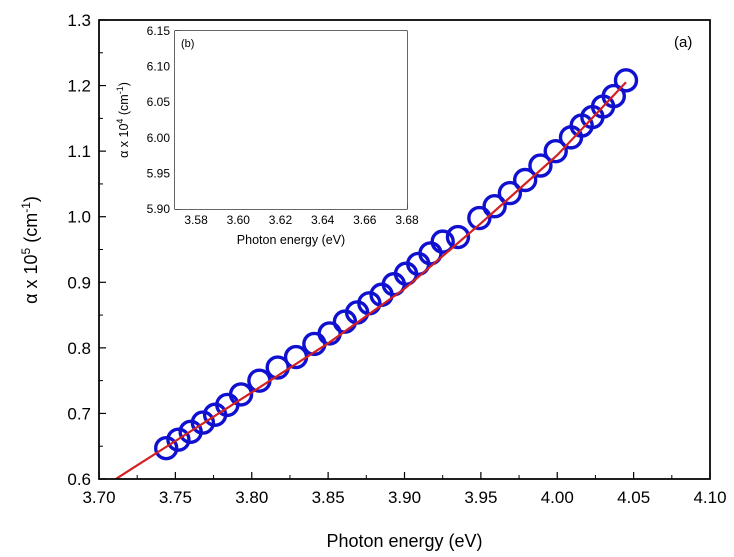  I want to click on main-y-axis-title-exp: 5, so click(26, 250).